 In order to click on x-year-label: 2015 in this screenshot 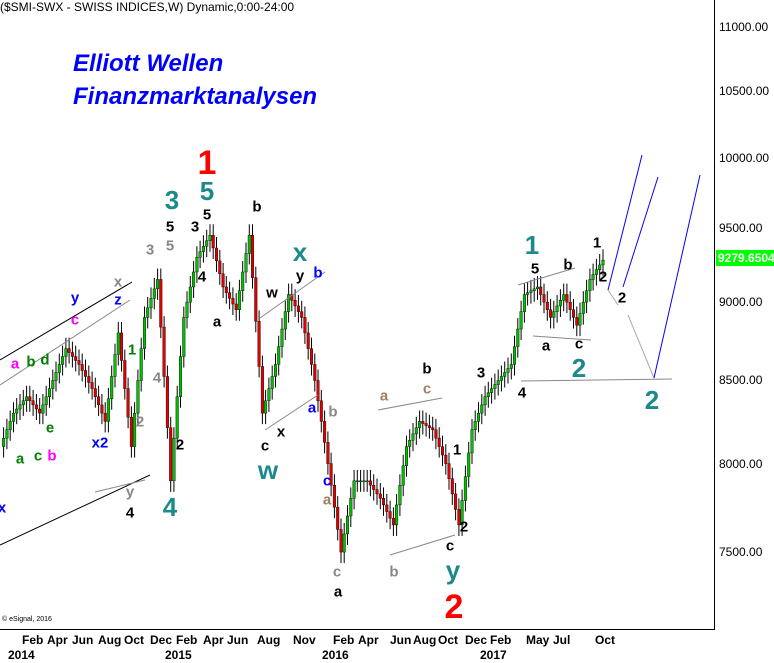, I will do `click(178, 655)`.